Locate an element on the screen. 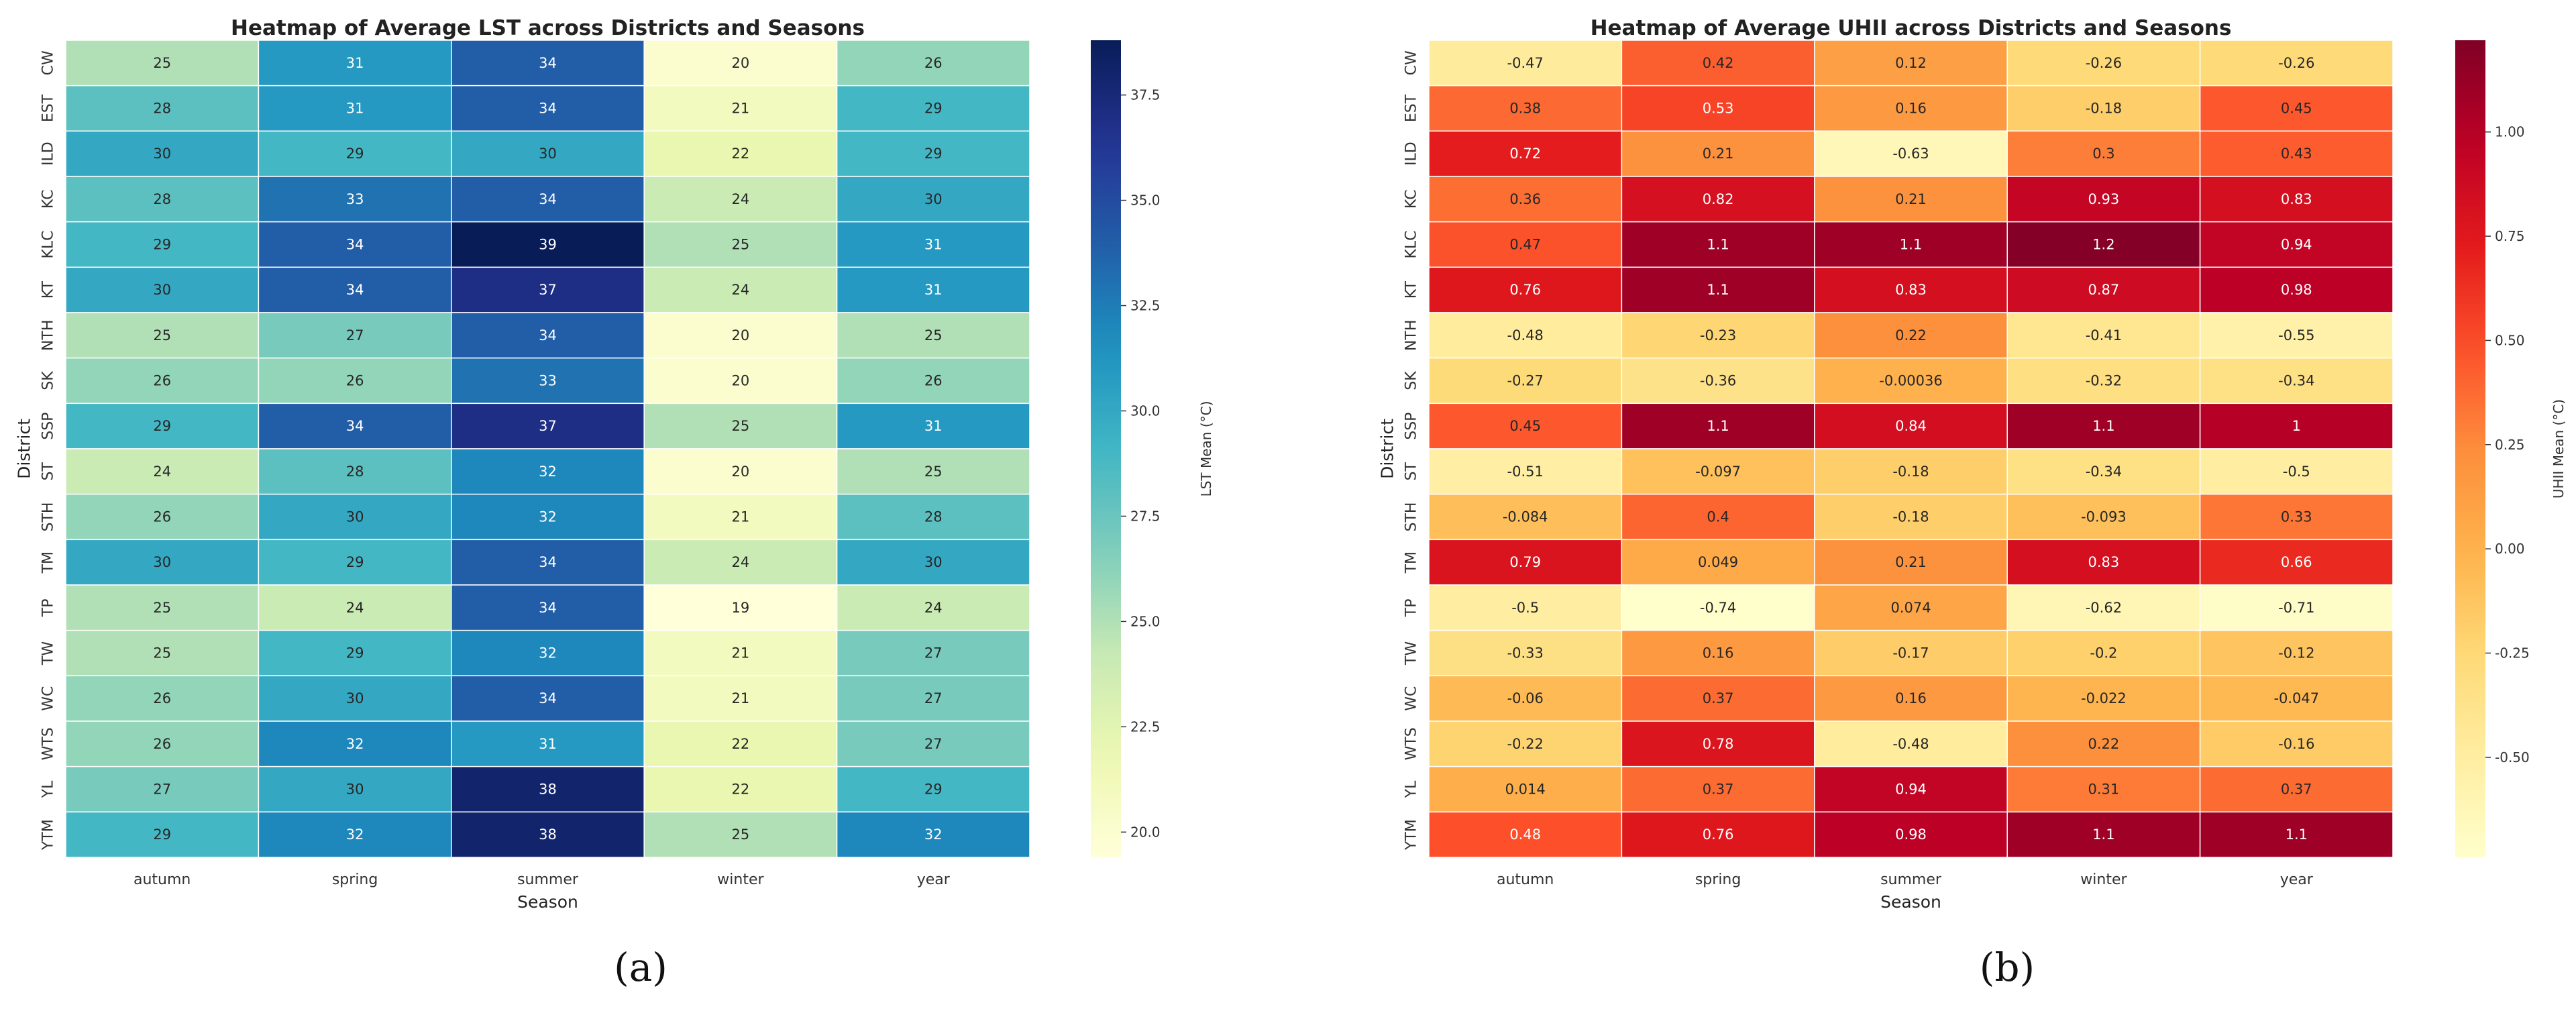 This screenshot has width=2576, height=1015. panel-b-cell-label-TM-spring: 0.049 is located at coordinates (1718, 562).